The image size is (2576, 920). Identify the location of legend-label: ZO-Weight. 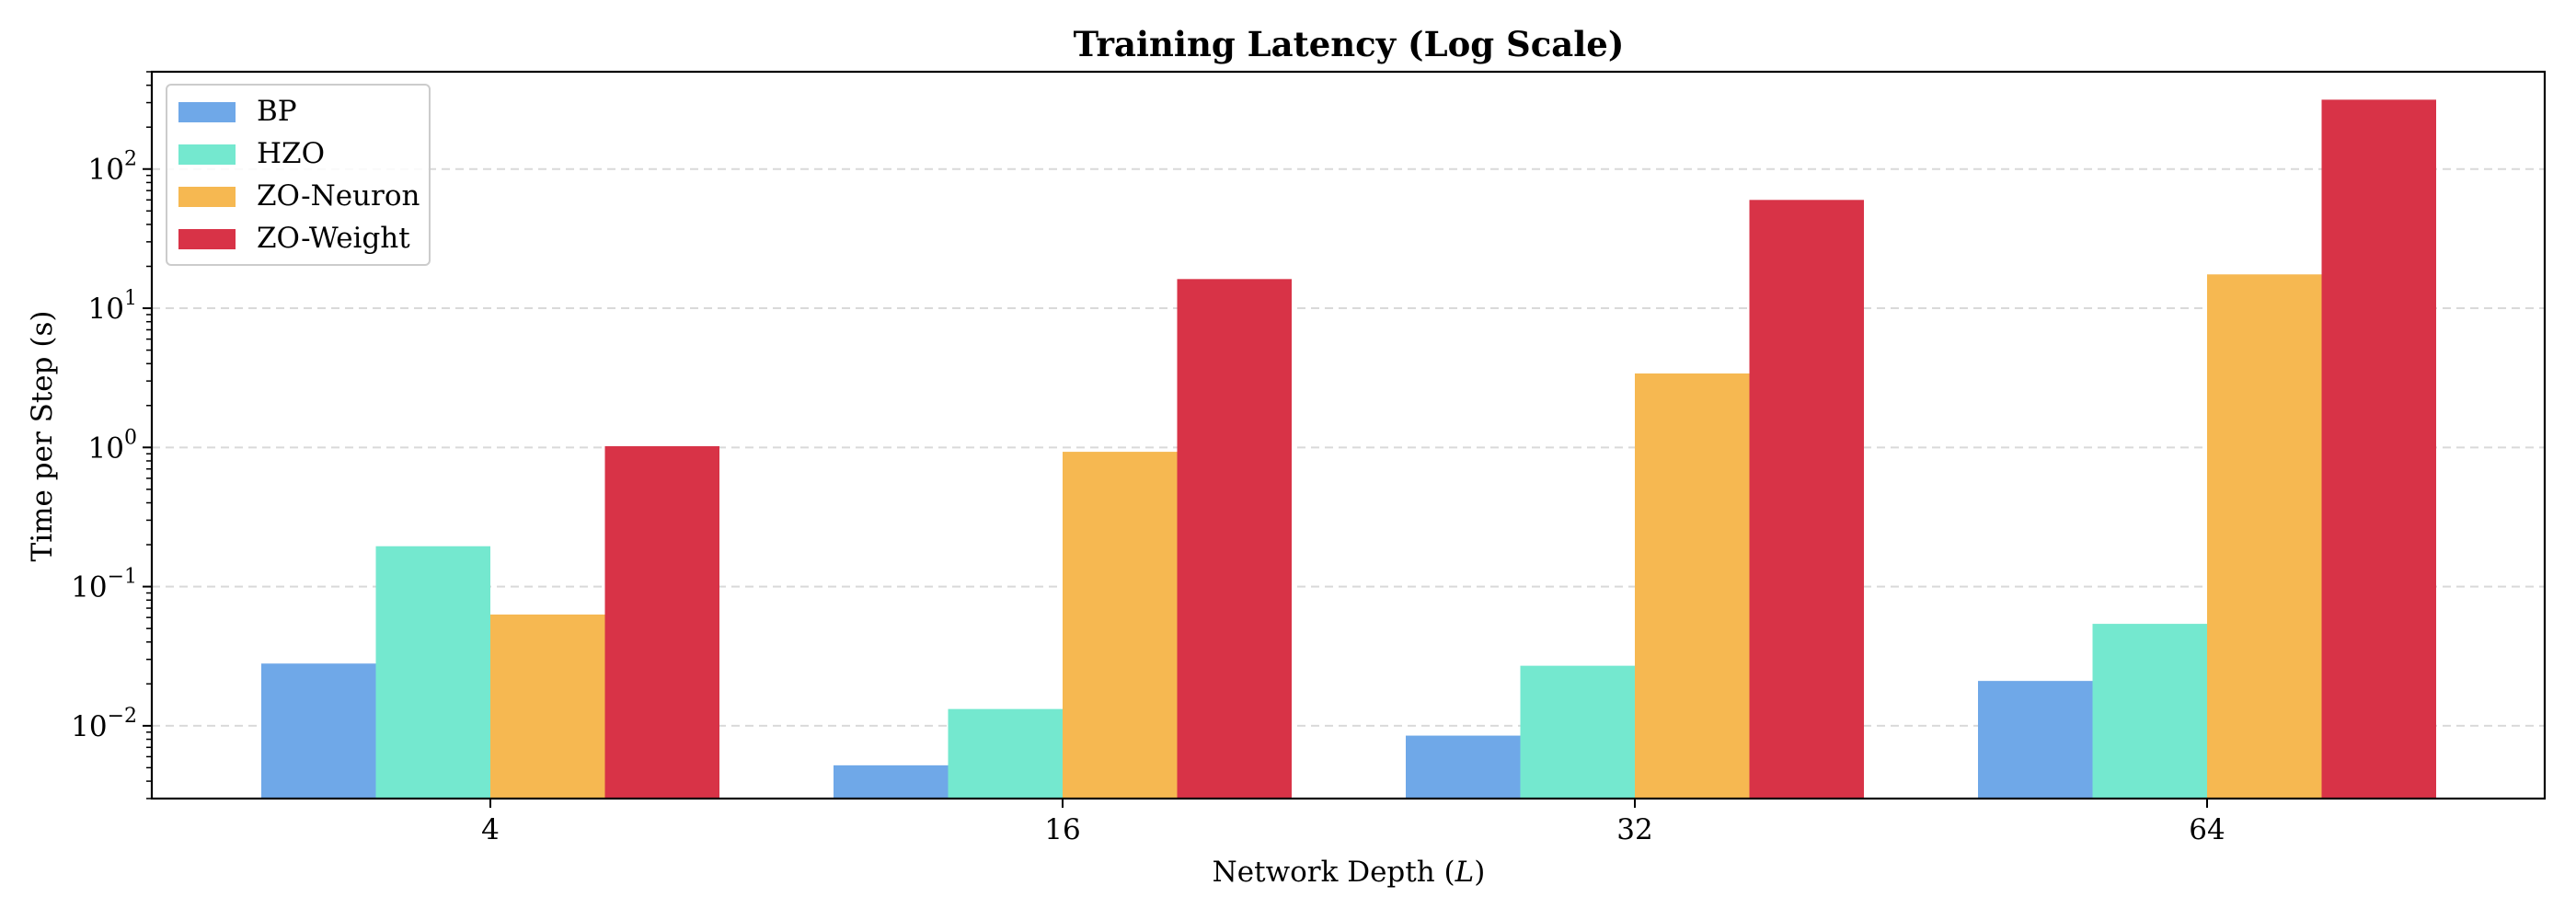
(333, 238).